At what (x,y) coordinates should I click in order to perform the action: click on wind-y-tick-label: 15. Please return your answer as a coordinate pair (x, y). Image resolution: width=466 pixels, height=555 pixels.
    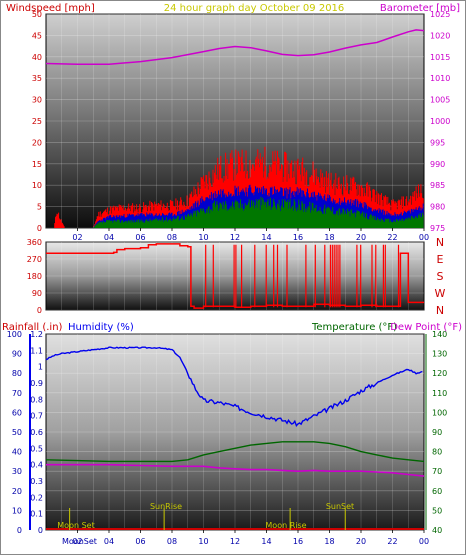
    Looking at the image, I should click on (37, 164).